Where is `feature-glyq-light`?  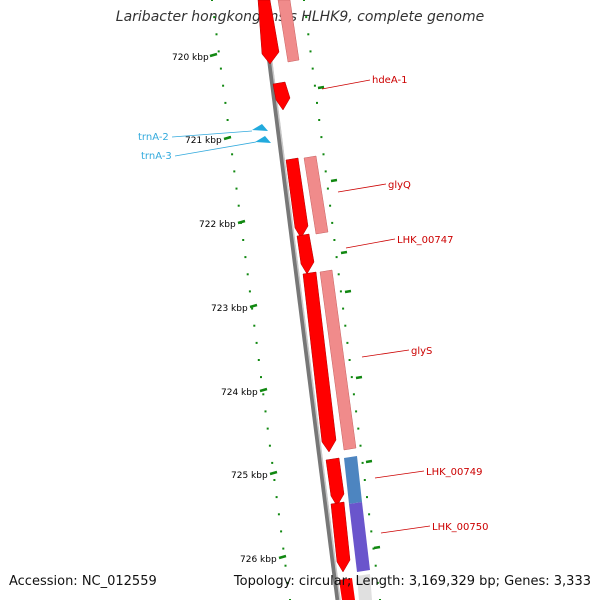 feature-glyq-light is located at coordinates (316, 195).